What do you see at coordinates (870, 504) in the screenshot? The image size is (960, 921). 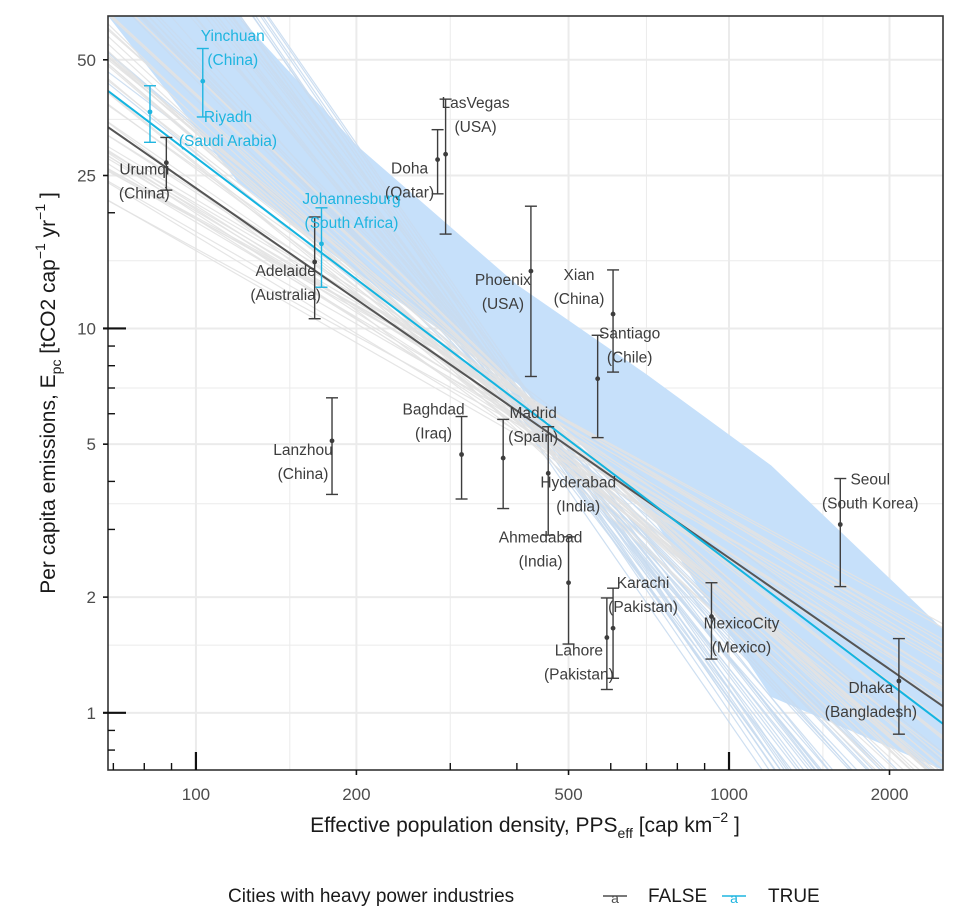 I see `city-label-country: (South Korea)` at bounding box center [870, 504].